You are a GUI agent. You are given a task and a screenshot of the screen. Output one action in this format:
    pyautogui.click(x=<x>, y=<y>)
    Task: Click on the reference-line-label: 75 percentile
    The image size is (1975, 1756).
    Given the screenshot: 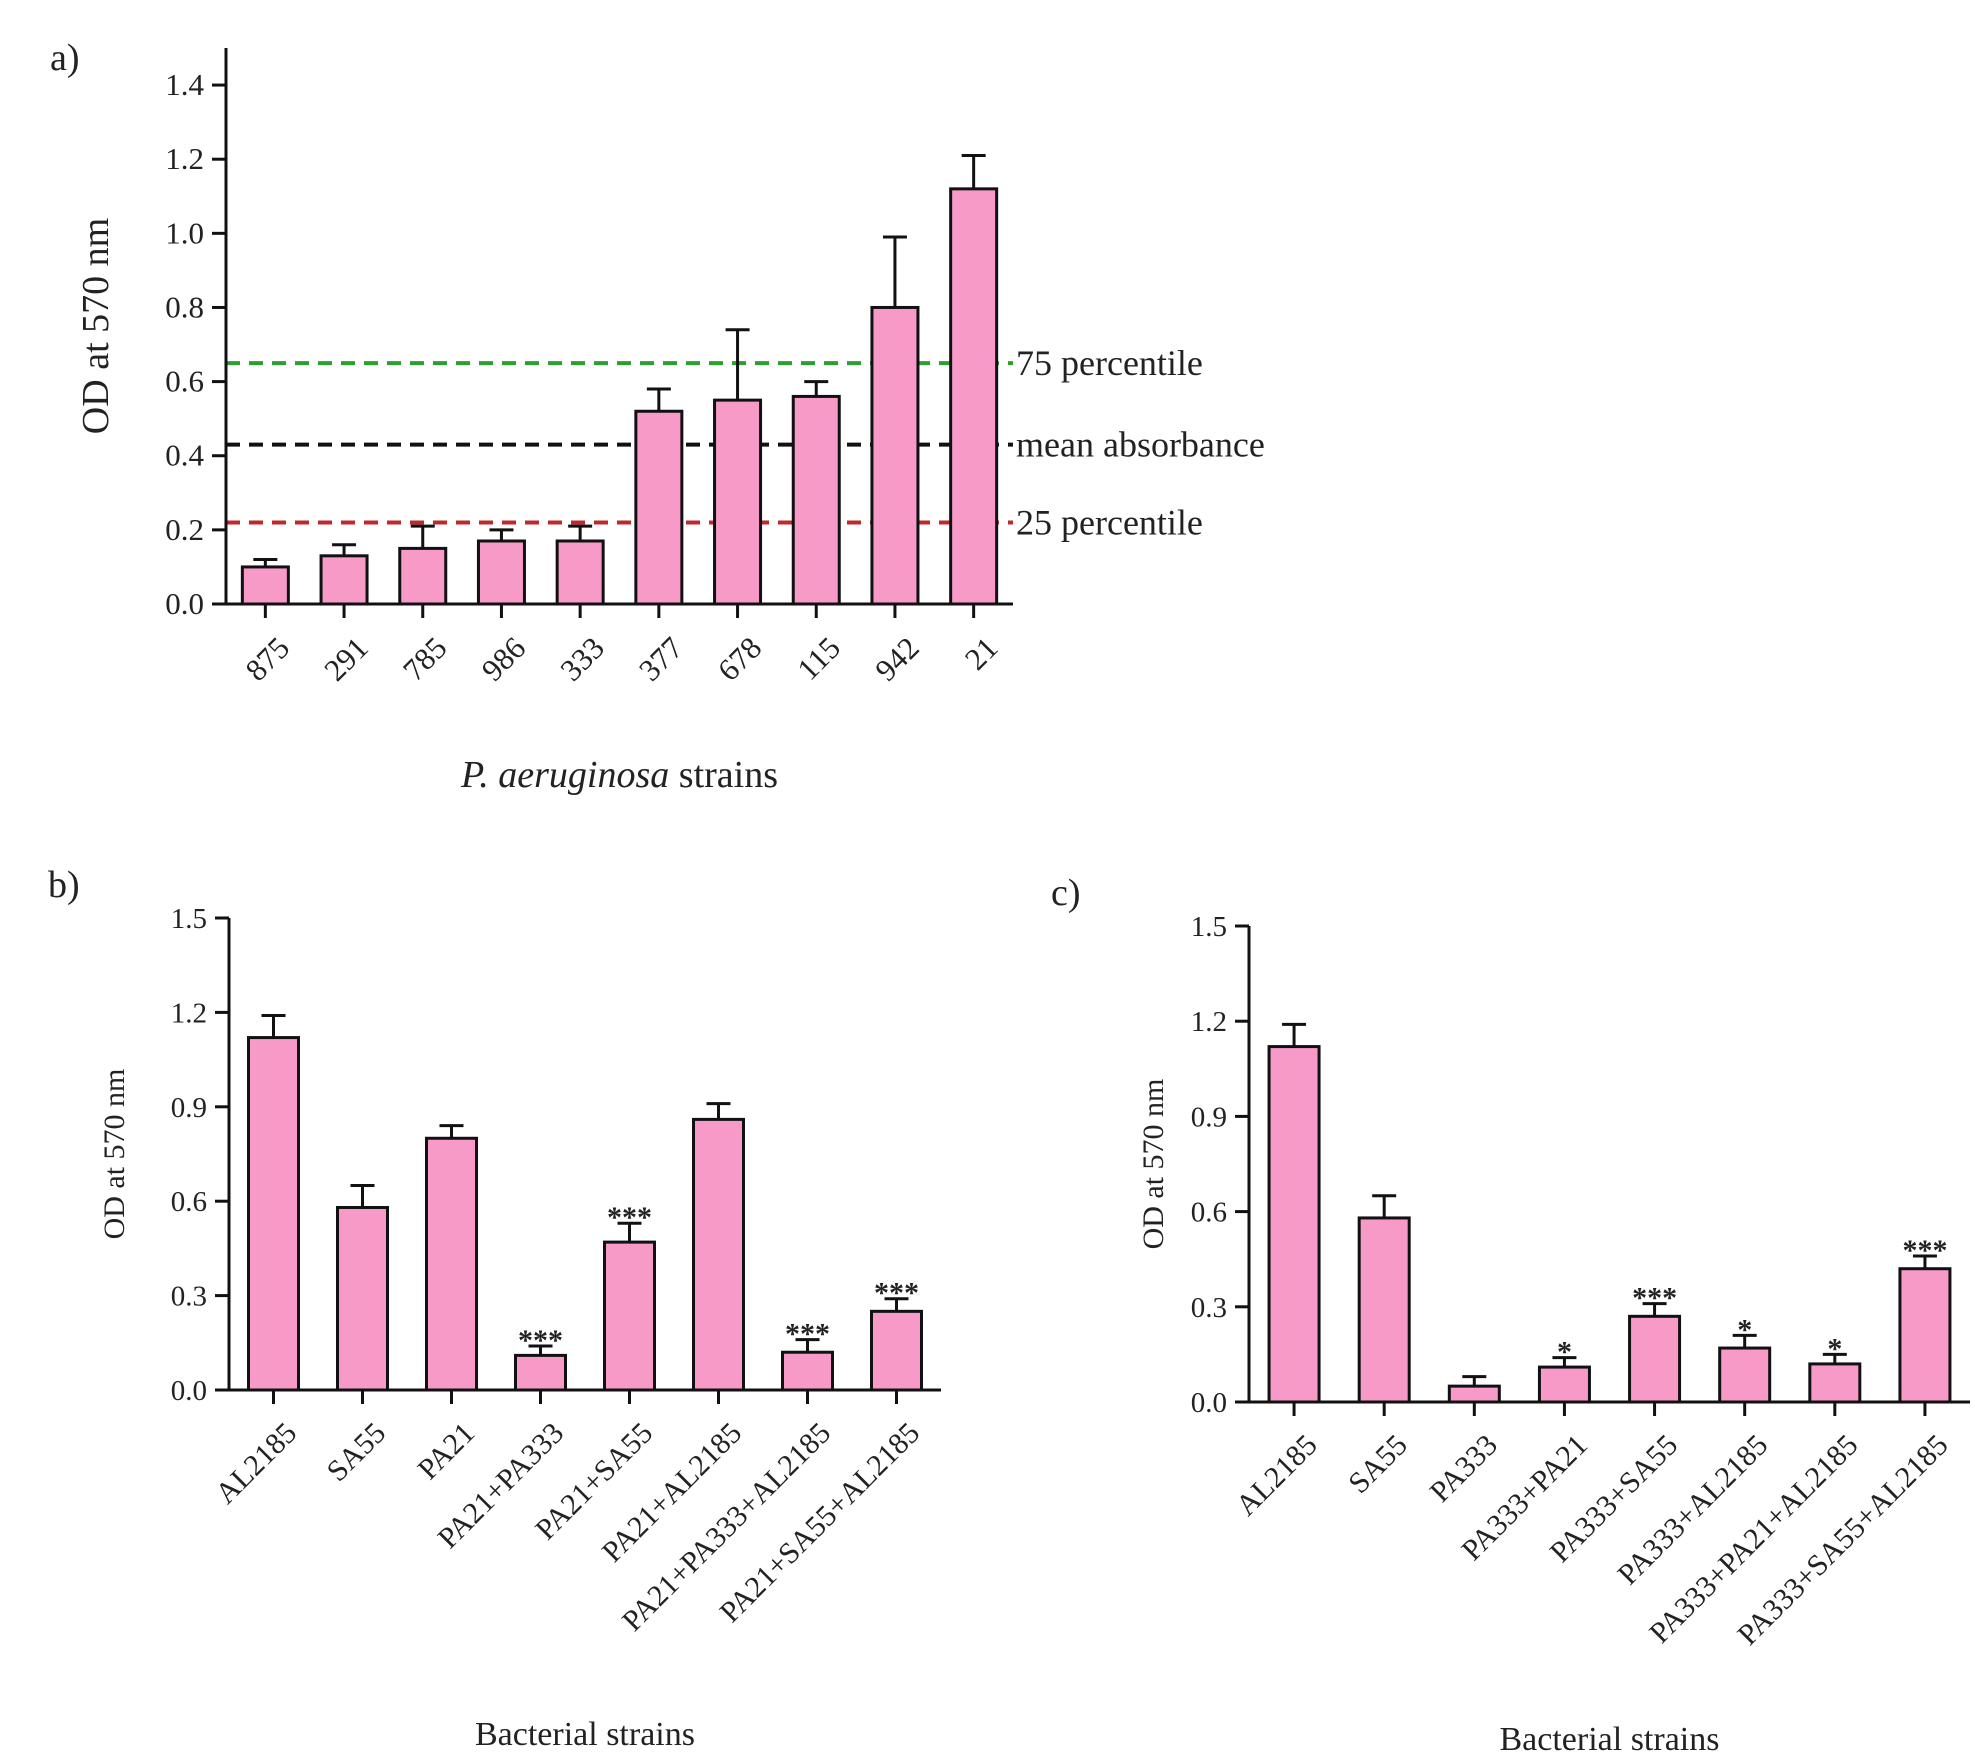 What is the action you would take?
    pyautogui.click(x=1109, y=363)
    